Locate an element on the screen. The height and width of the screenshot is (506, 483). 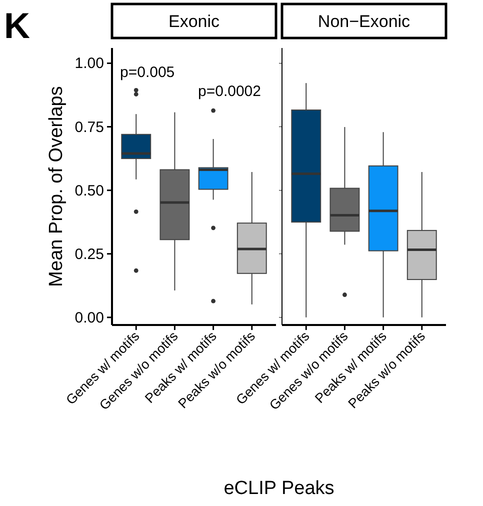
chart-title: Exonic is located at coordinates (194, 21).